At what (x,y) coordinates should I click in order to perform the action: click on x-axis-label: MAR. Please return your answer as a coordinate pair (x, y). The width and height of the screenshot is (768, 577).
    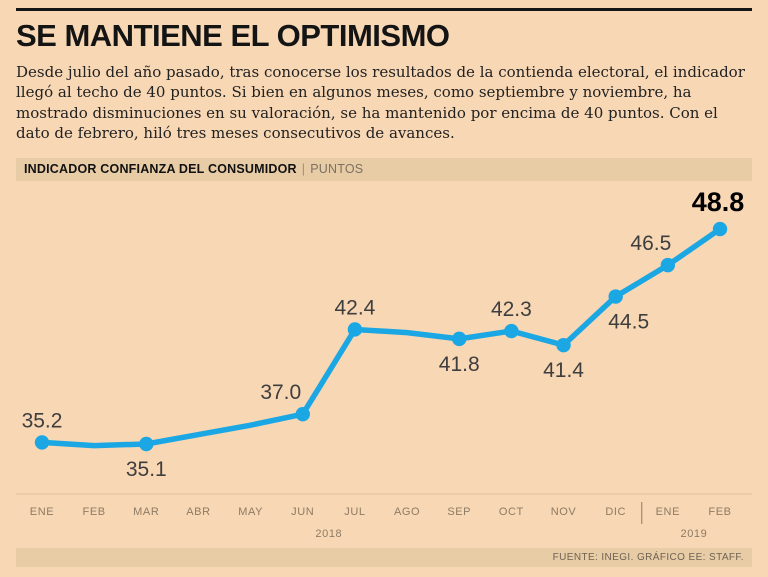
    Looking at the image, I should click on (146, 512).